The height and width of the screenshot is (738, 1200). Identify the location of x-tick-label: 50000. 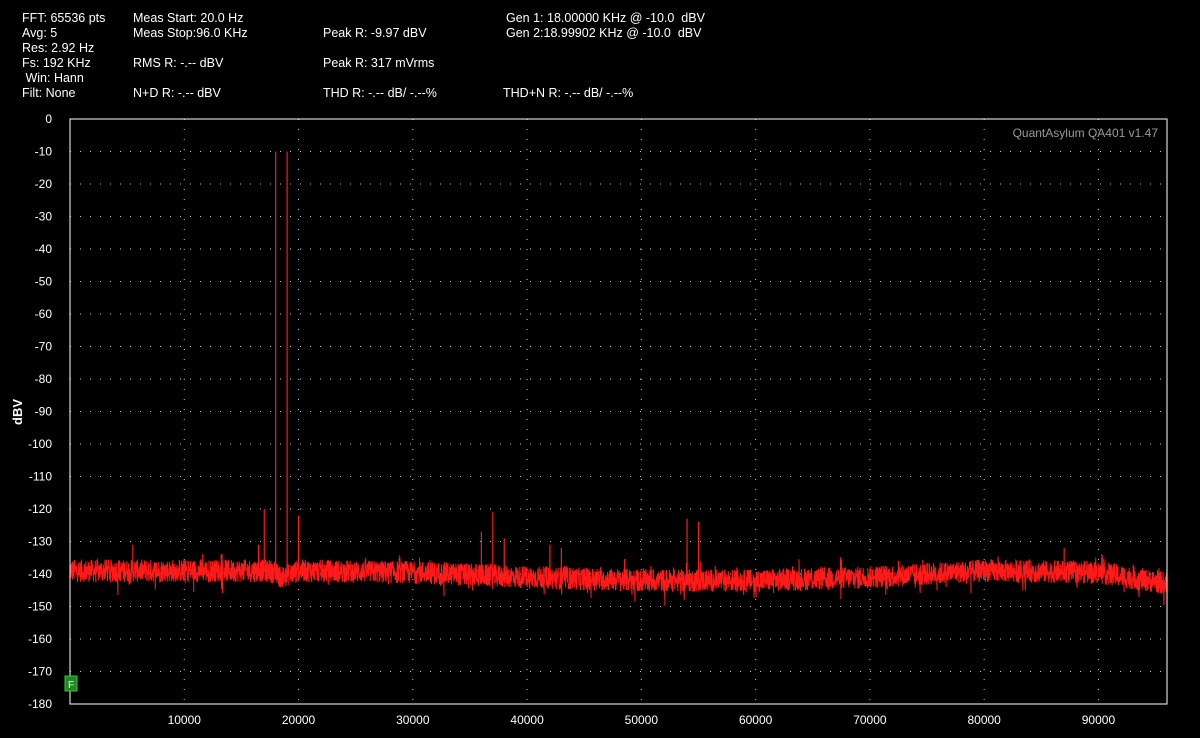
(642, 720).